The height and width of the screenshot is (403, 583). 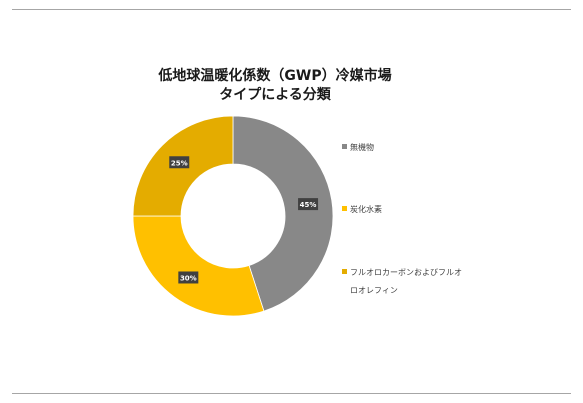 I want to click on data-label-text-1: 30%, so click(x=188, y=278).